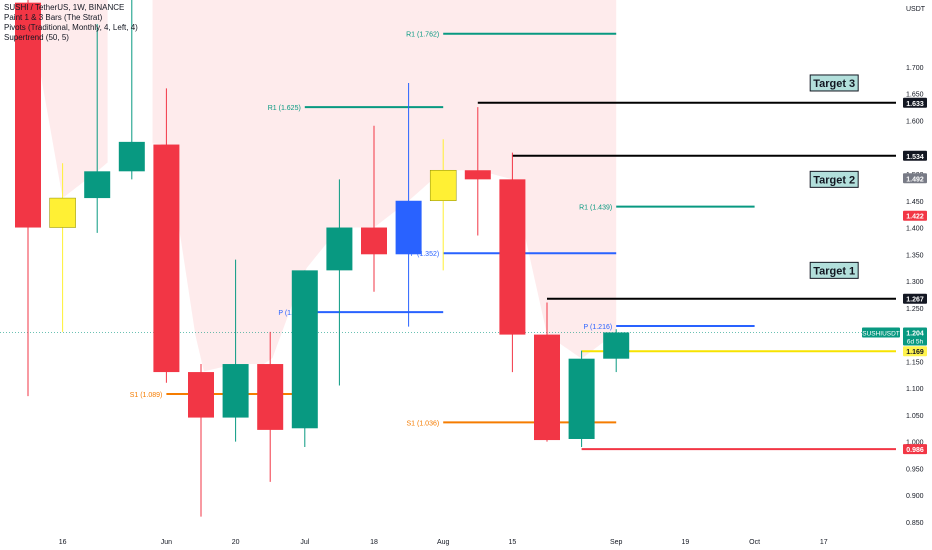 The image size is (932, 550). Describe the element at coordinates (915, 202) in the screenshot. I see `y-tick-label: 1.450` at that location.